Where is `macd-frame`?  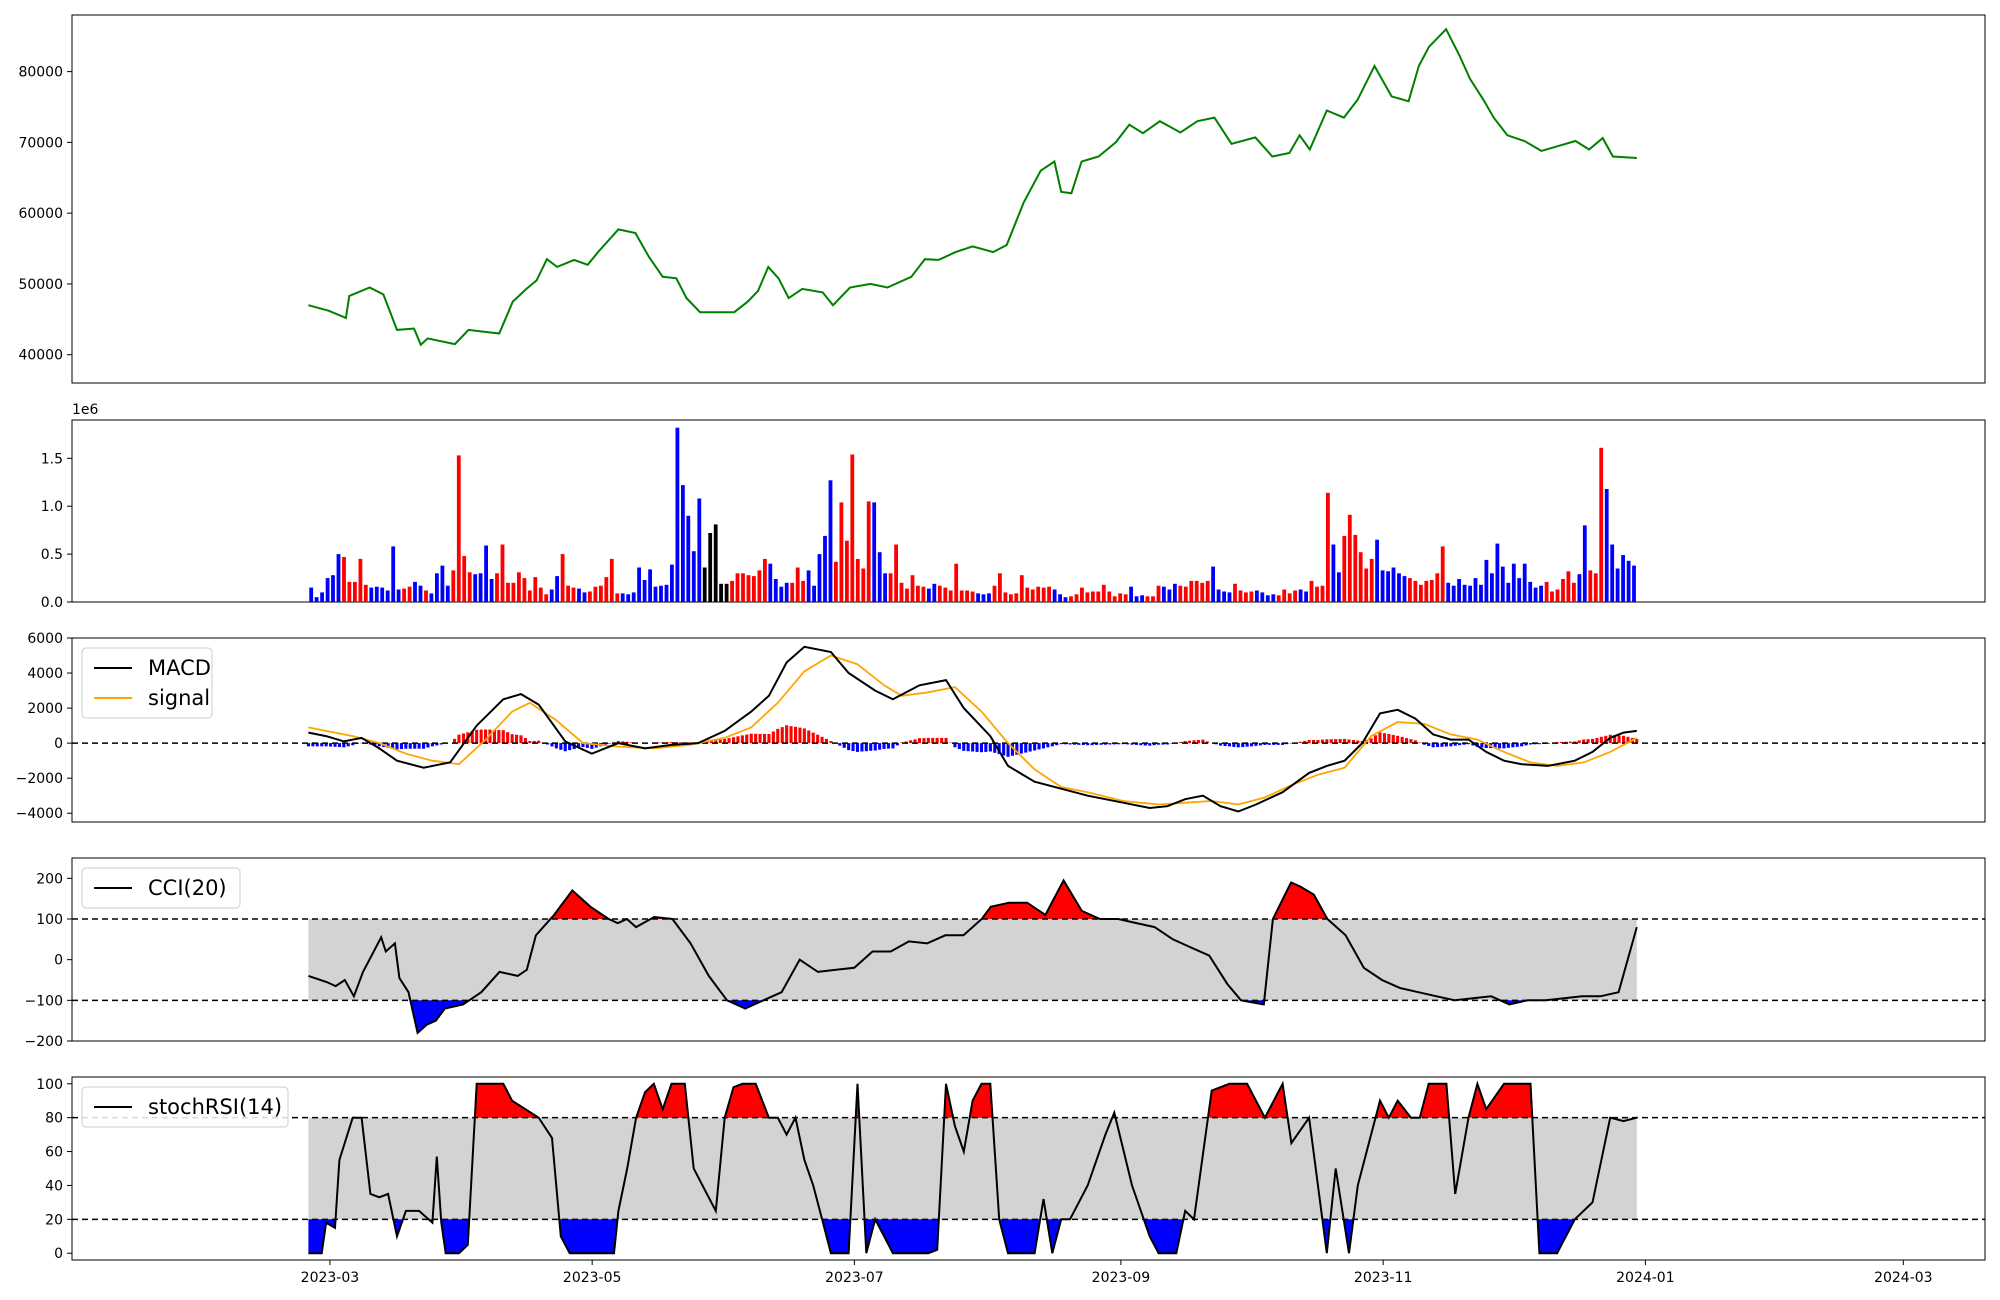
macd-frame is located at coordinates (1028, 730).